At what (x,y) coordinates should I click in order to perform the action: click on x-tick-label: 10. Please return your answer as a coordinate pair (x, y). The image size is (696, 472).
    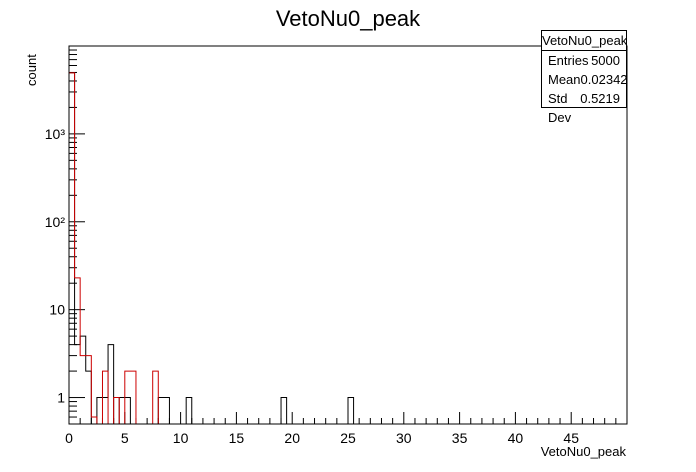
    Looking at the image, I should click on (181, 438).